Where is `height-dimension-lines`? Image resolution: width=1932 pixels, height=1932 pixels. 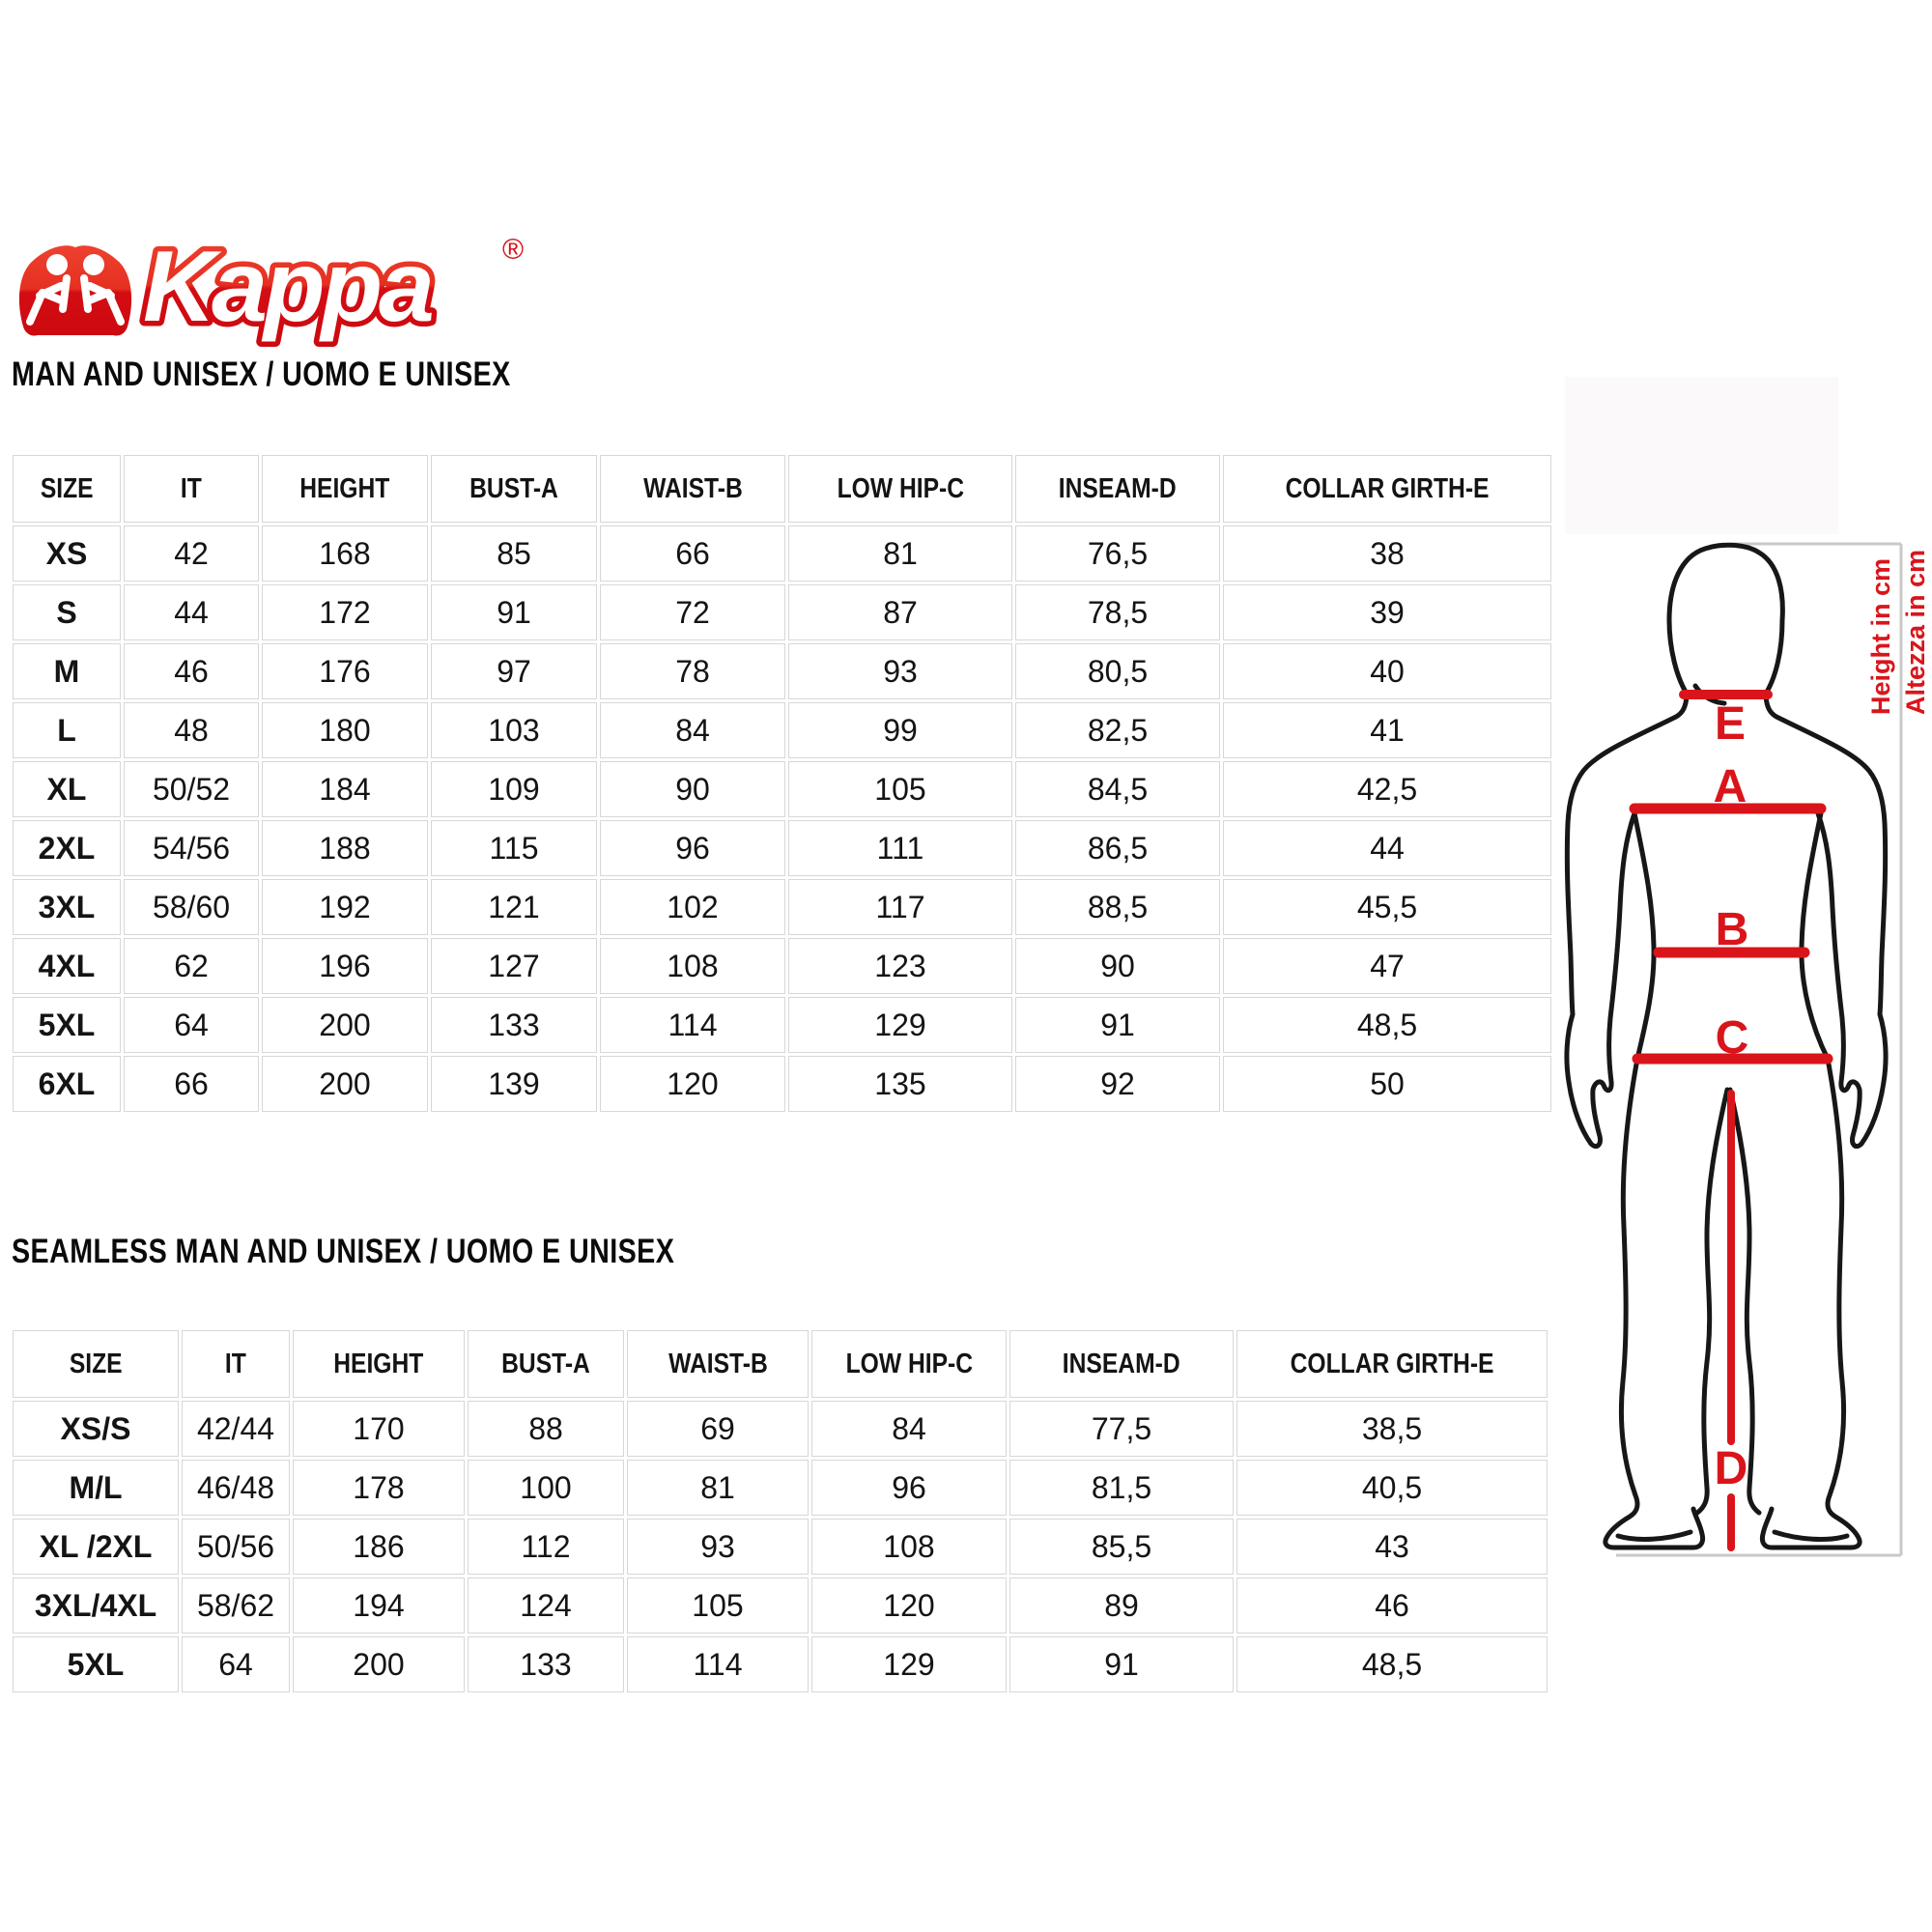 height-dimension-lines is located at coordinates (1759, 1049).